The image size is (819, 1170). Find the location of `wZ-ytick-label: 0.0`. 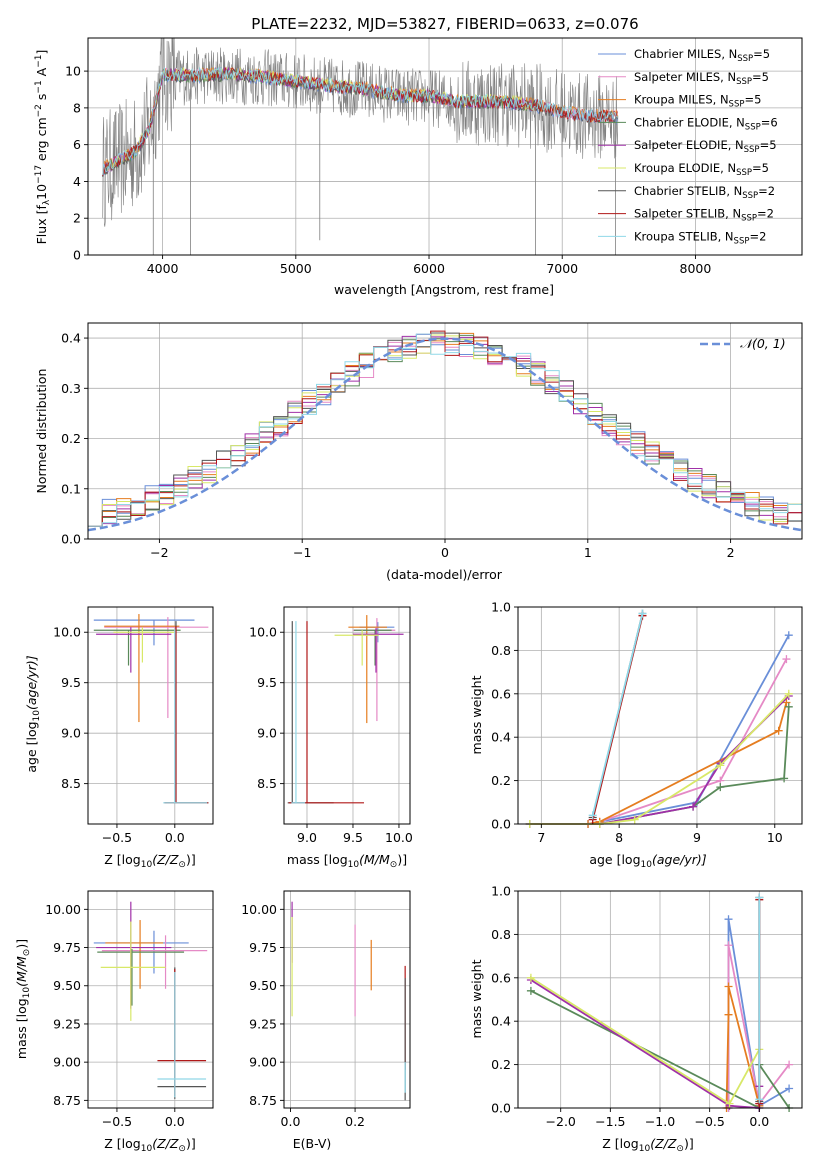

wZ-ytick-label: 0.0 is located at coordinates (501, 1108).